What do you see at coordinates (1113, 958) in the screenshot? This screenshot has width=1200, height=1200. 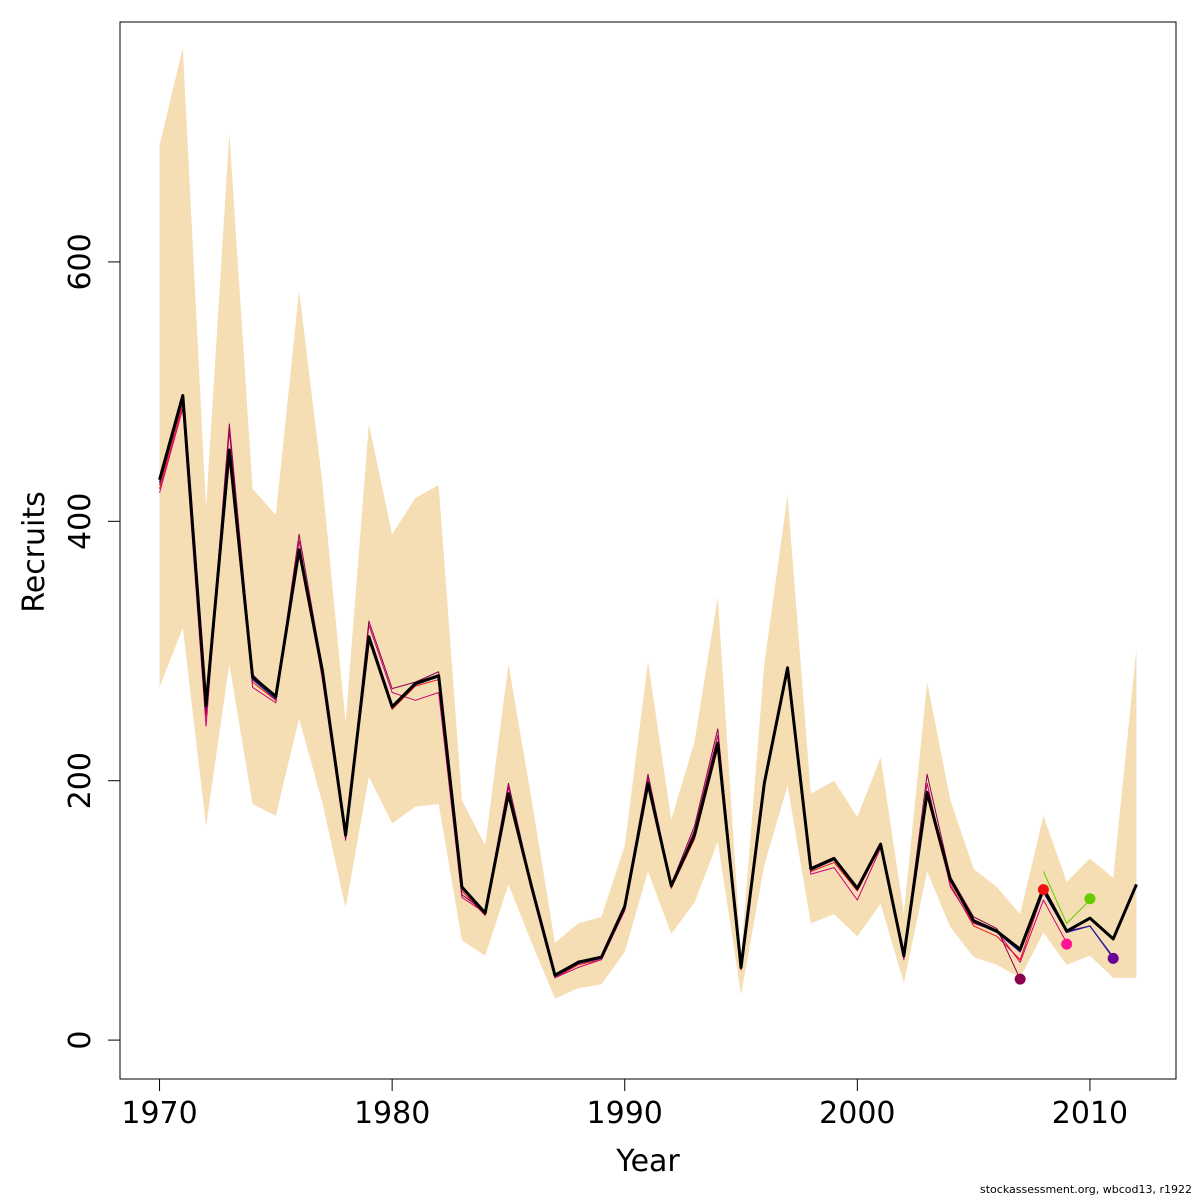 I see `terminal-point-2011` at bounding box center [1113, 958].